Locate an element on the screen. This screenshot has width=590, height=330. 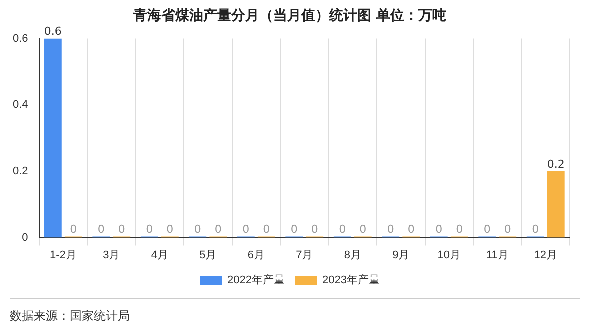
x-tick-label: 6月 is located at coordinates (256, 255).